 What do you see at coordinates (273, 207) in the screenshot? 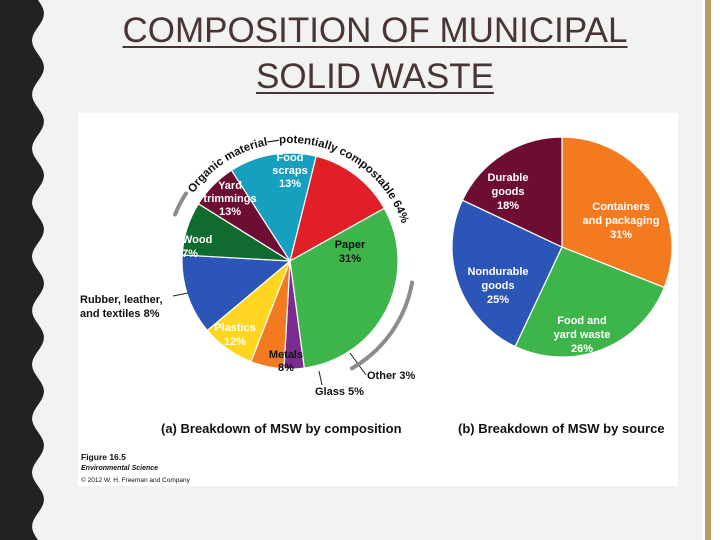
I see `composition-slice-yard-trimmings` at bounding box center [273, 207].